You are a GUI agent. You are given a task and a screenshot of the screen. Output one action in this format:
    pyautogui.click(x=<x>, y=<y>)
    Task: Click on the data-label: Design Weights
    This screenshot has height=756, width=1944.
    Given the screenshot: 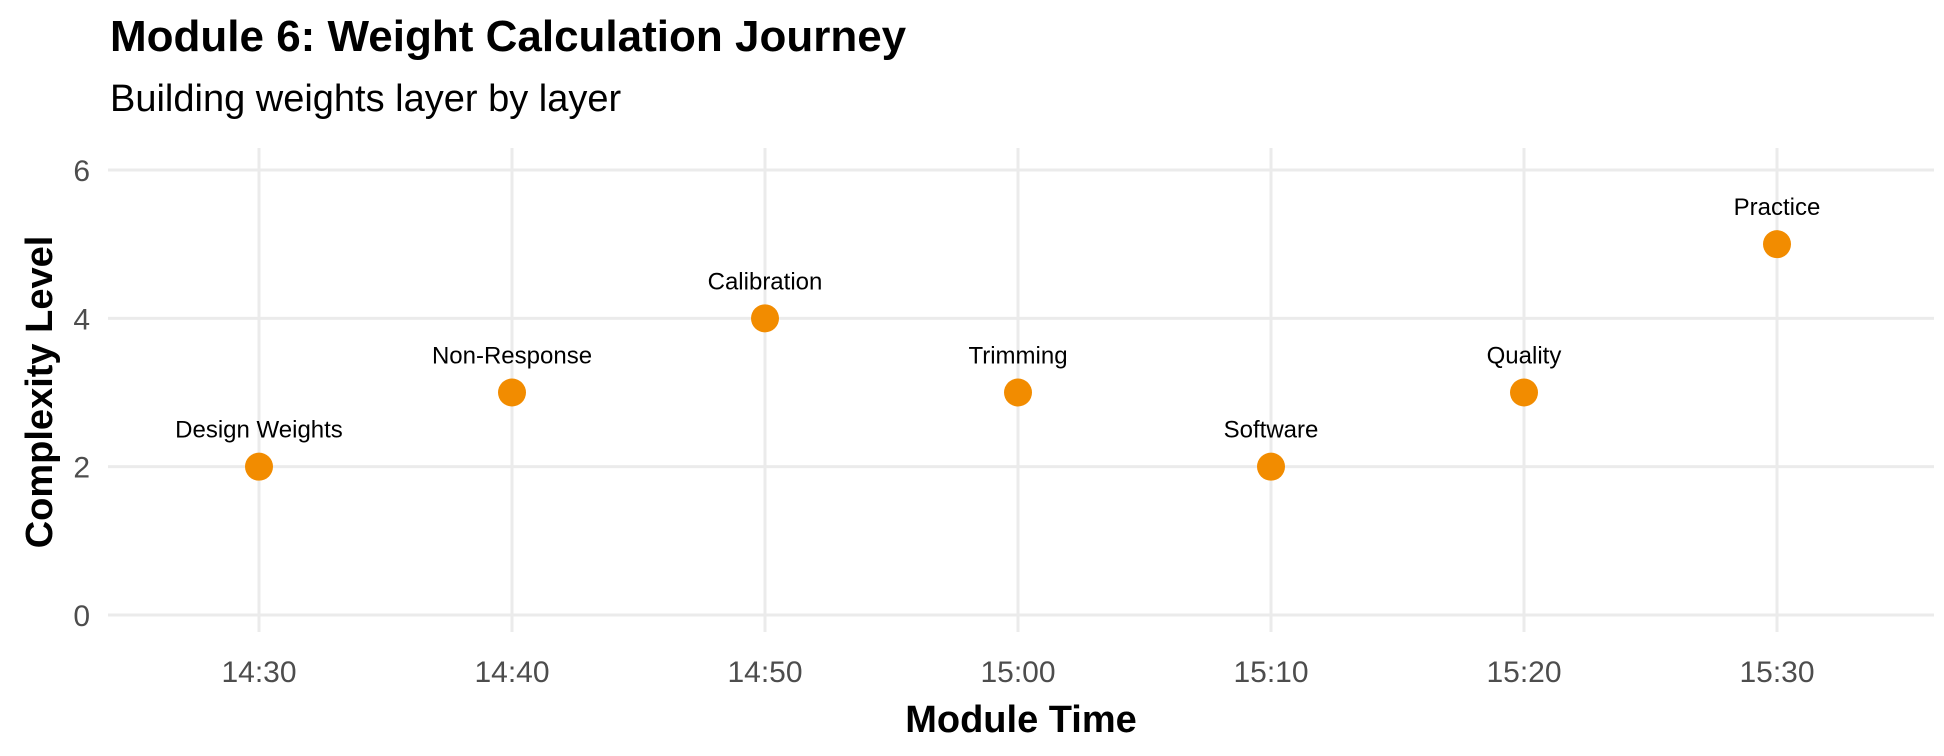 What is the action you would take?
    pyautogui.click(x=259, y=430)
    